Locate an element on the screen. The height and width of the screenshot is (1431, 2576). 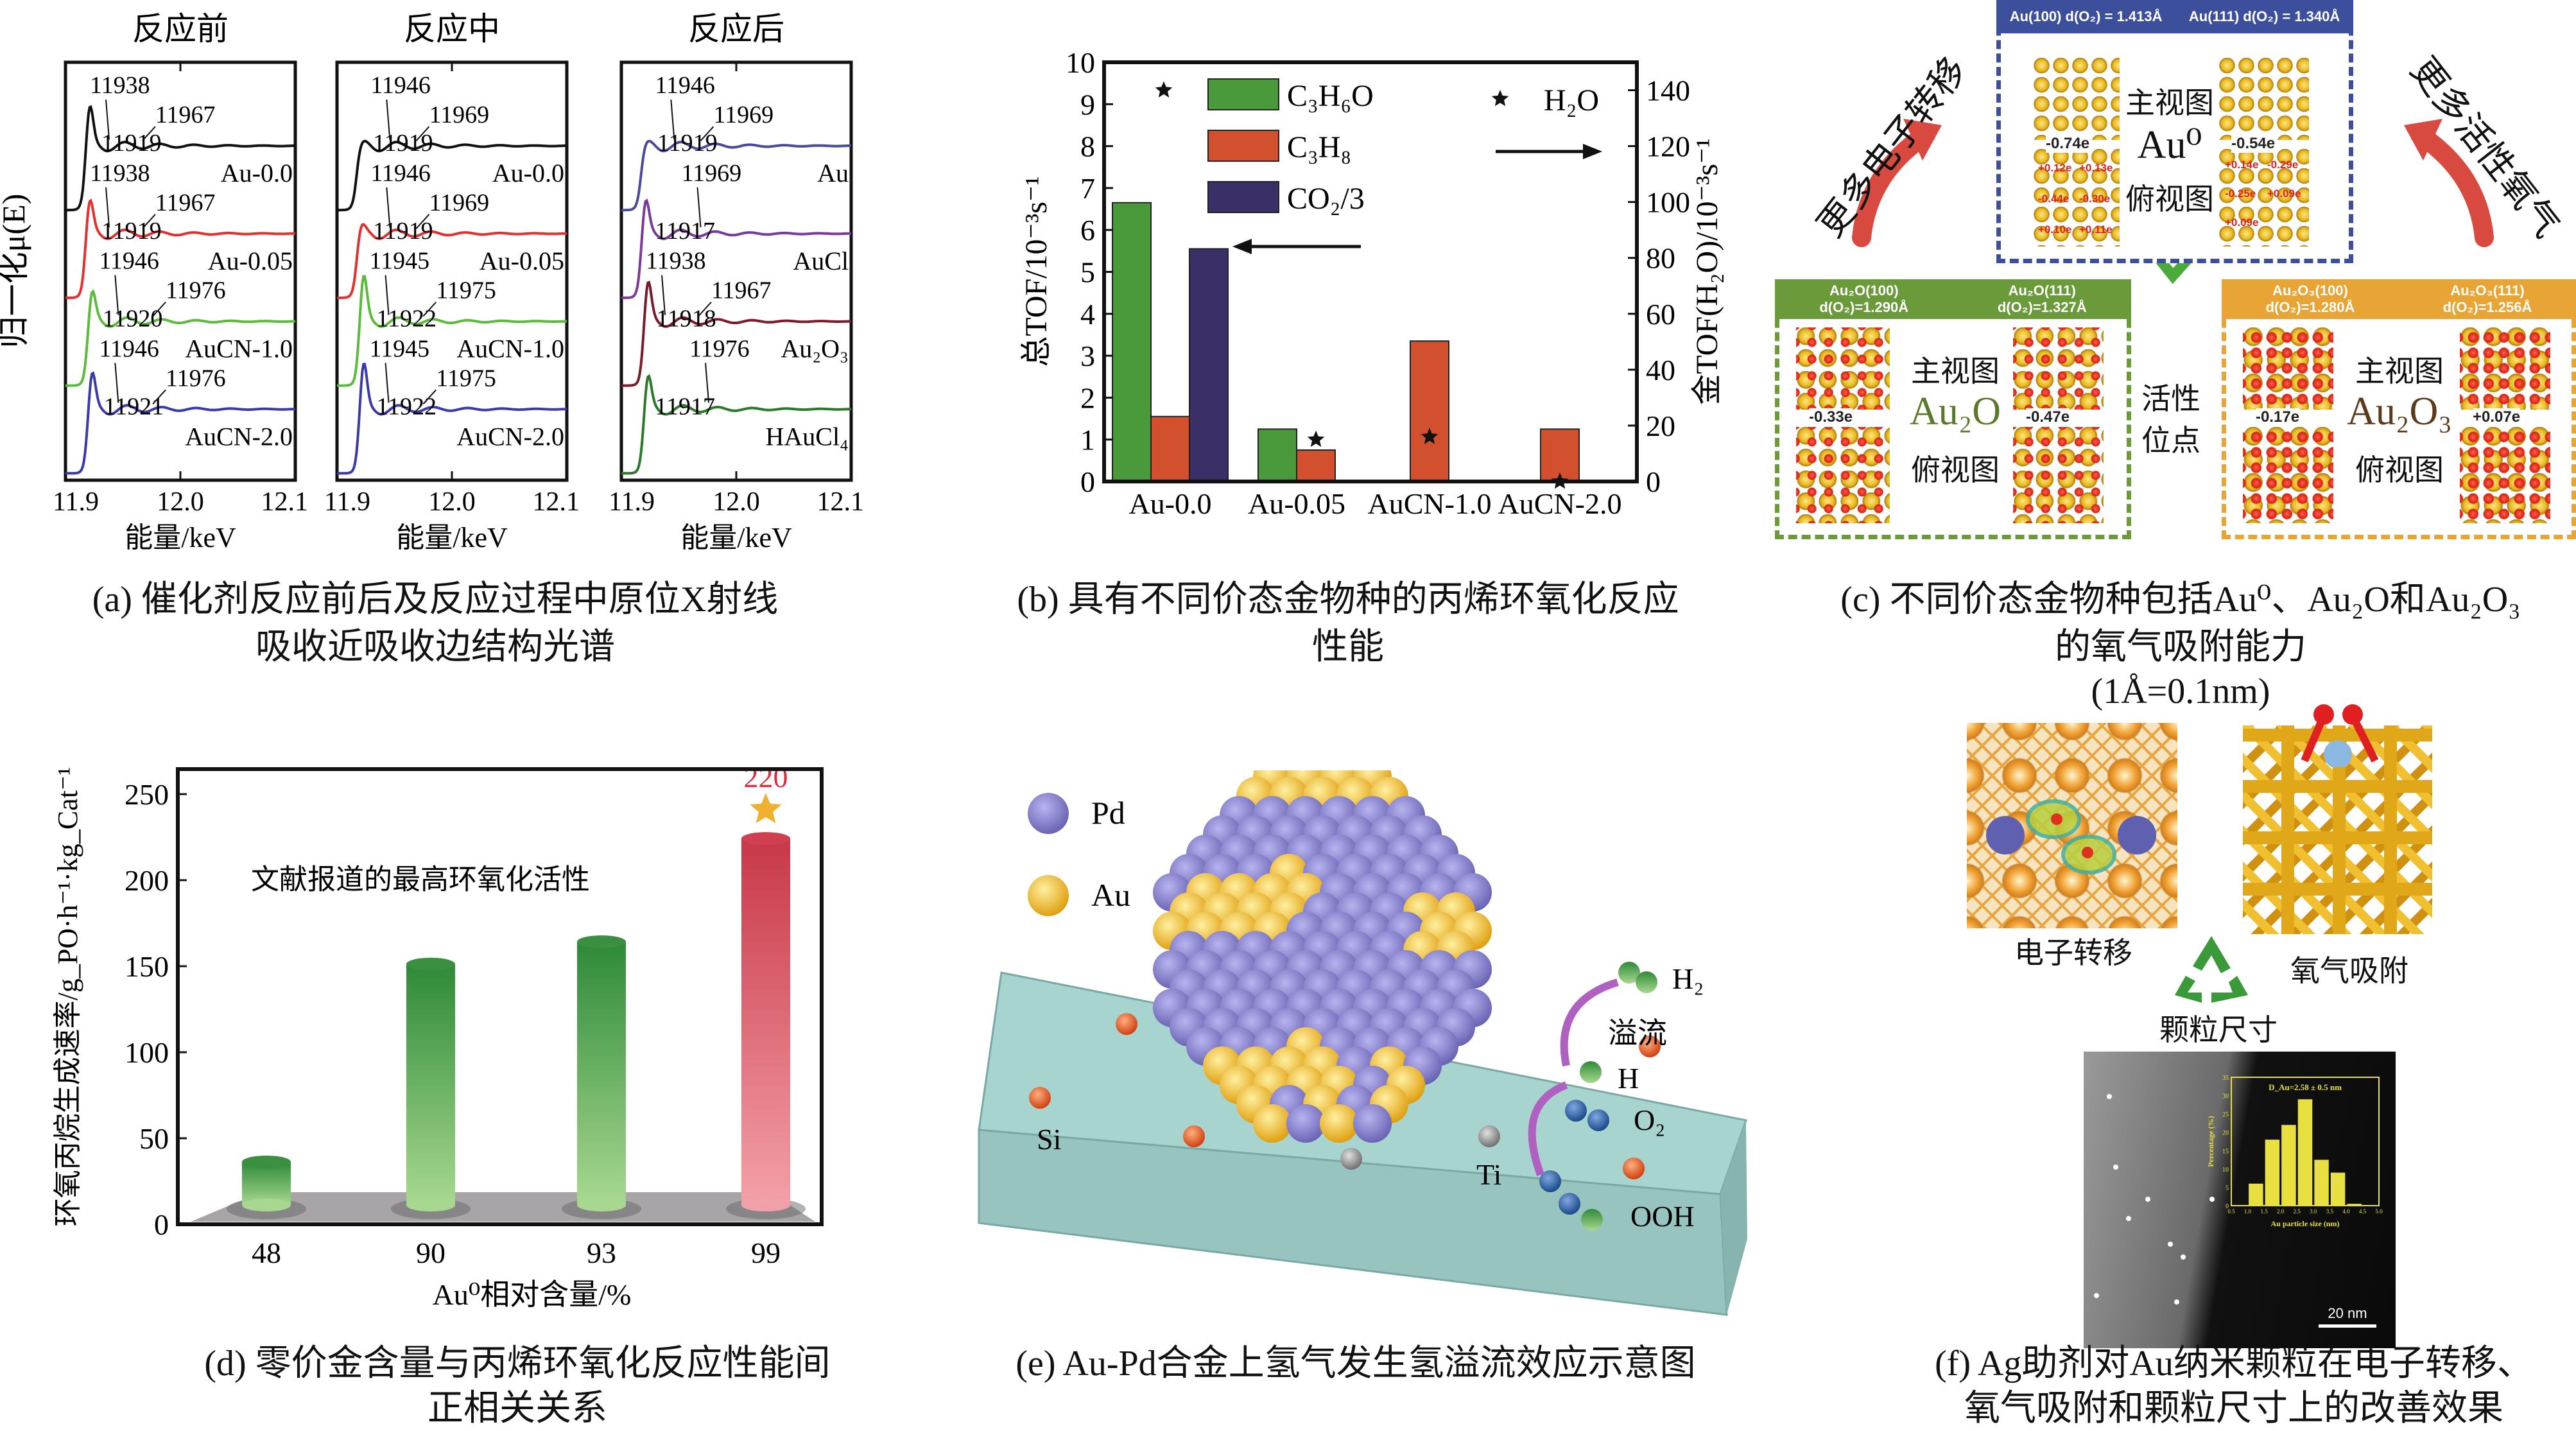
scale-bar-label: 20 nm is located at coordinates (2348, 1313).